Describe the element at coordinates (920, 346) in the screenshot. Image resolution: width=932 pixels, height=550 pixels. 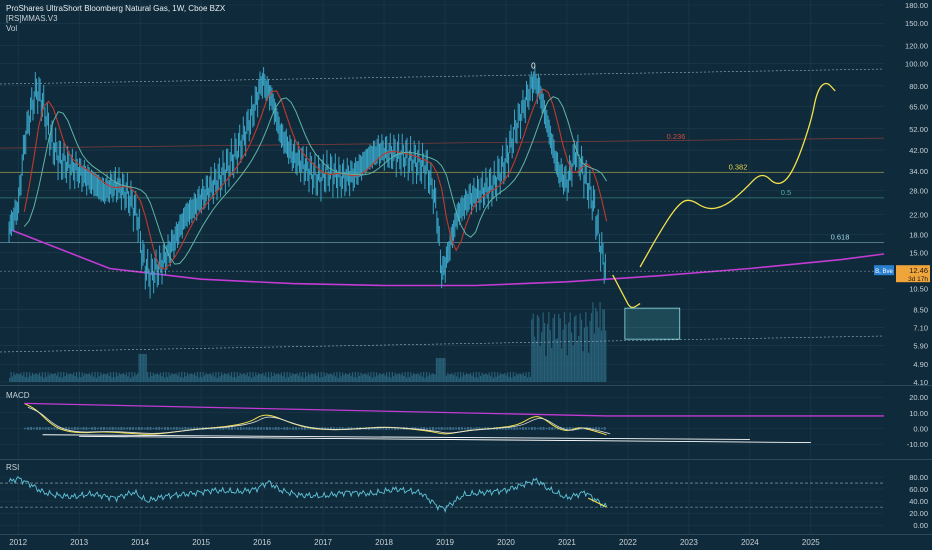
I see `price-tick-label: 5.90` at that location.